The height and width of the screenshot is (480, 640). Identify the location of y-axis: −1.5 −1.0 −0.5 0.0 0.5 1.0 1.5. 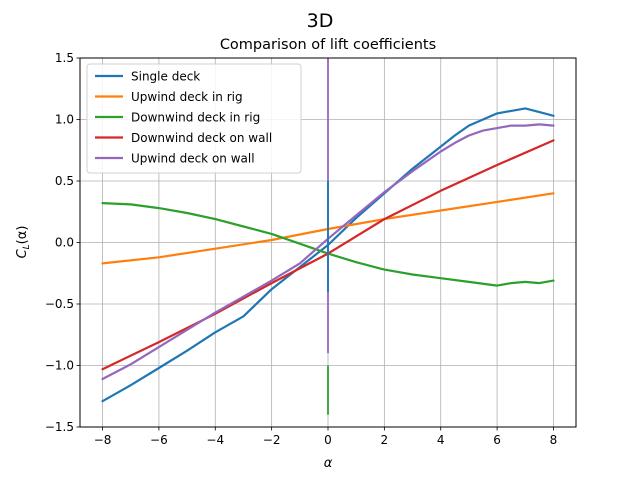
(62, 242).